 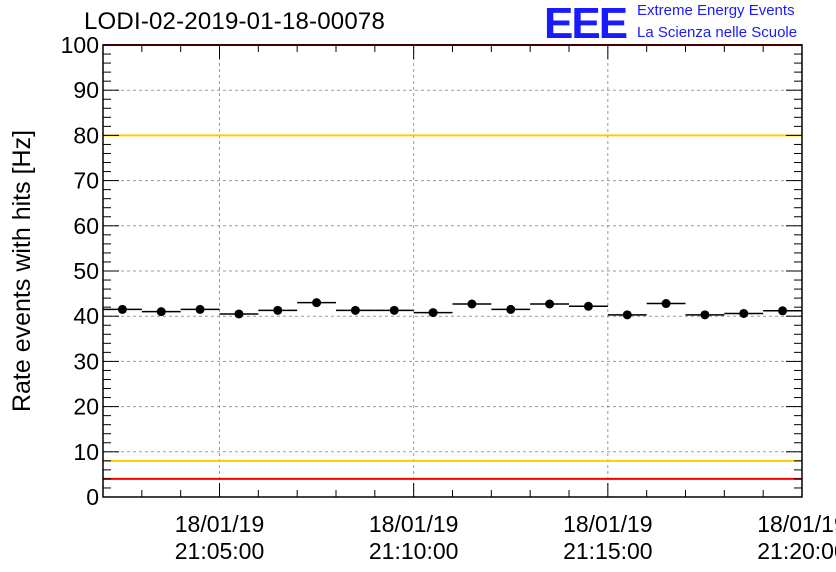 I want to click on chart-title: LODI-02-2019-01-18-00078, so click(x=234, y=21).